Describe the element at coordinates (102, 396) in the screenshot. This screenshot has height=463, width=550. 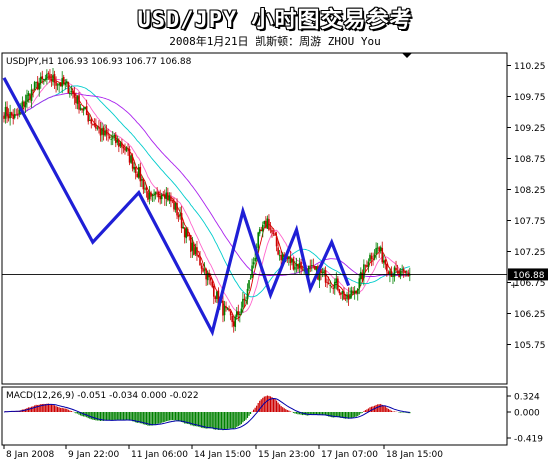
I see `macd-info-label: MACD(12,26,9) -0.051 -0.034 0.000 -0.022` at that location.